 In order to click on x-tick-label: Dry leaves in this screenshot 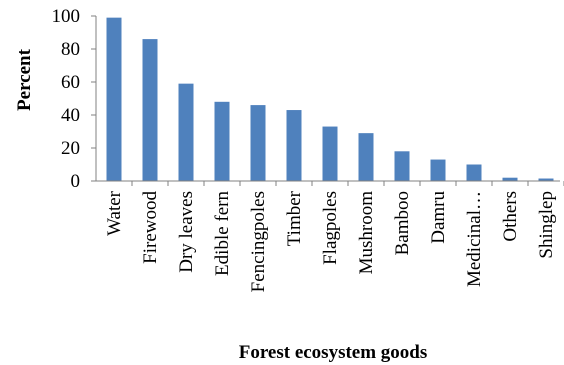, I will do `click(186, 232)`.